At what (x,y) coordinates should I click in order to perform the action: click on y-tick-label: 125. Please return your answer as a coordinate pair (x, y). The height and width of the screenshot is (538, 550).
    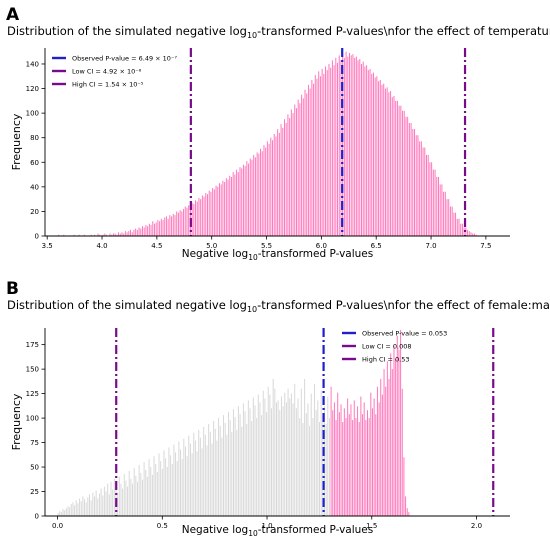
    Looking at the image, I should click on (32, 394).